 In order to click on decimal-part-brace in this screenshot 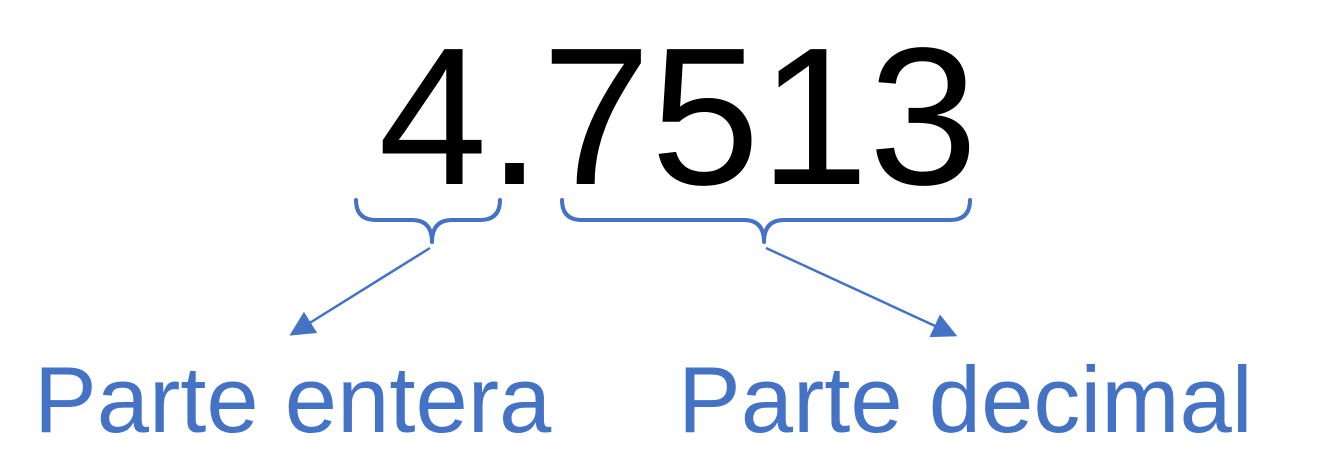, I will do `click(766, 221)`.